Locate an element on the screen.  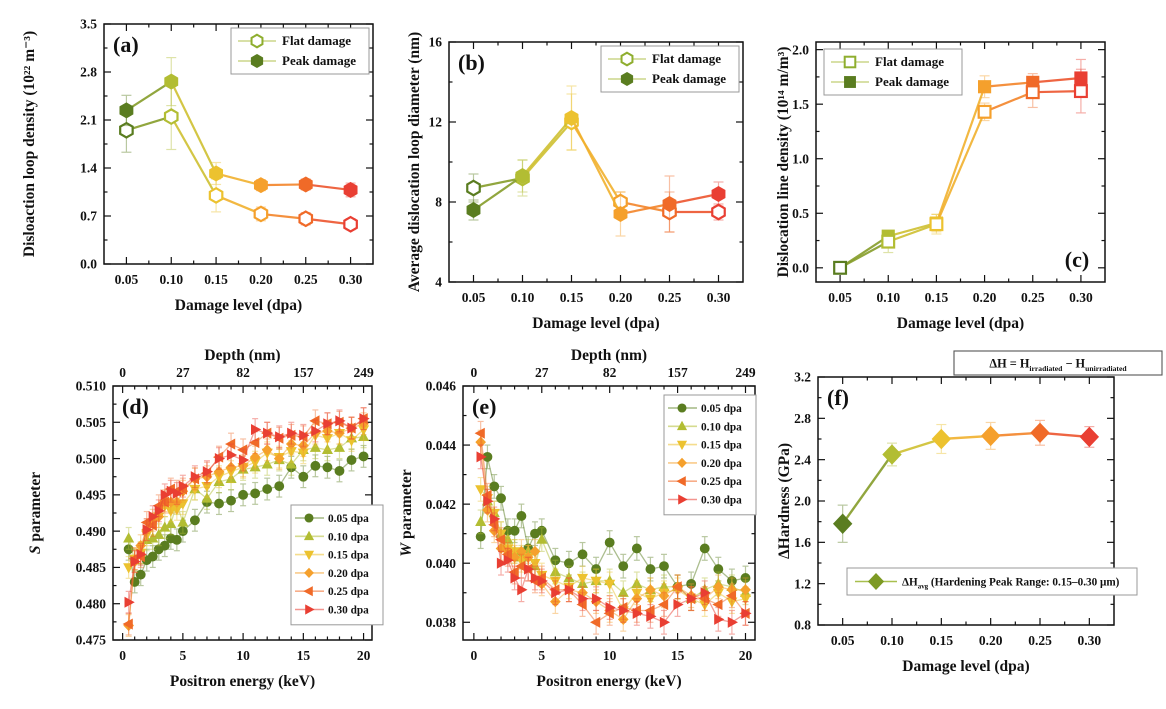
svg-text: (a) is located at coordinates (126, 44).